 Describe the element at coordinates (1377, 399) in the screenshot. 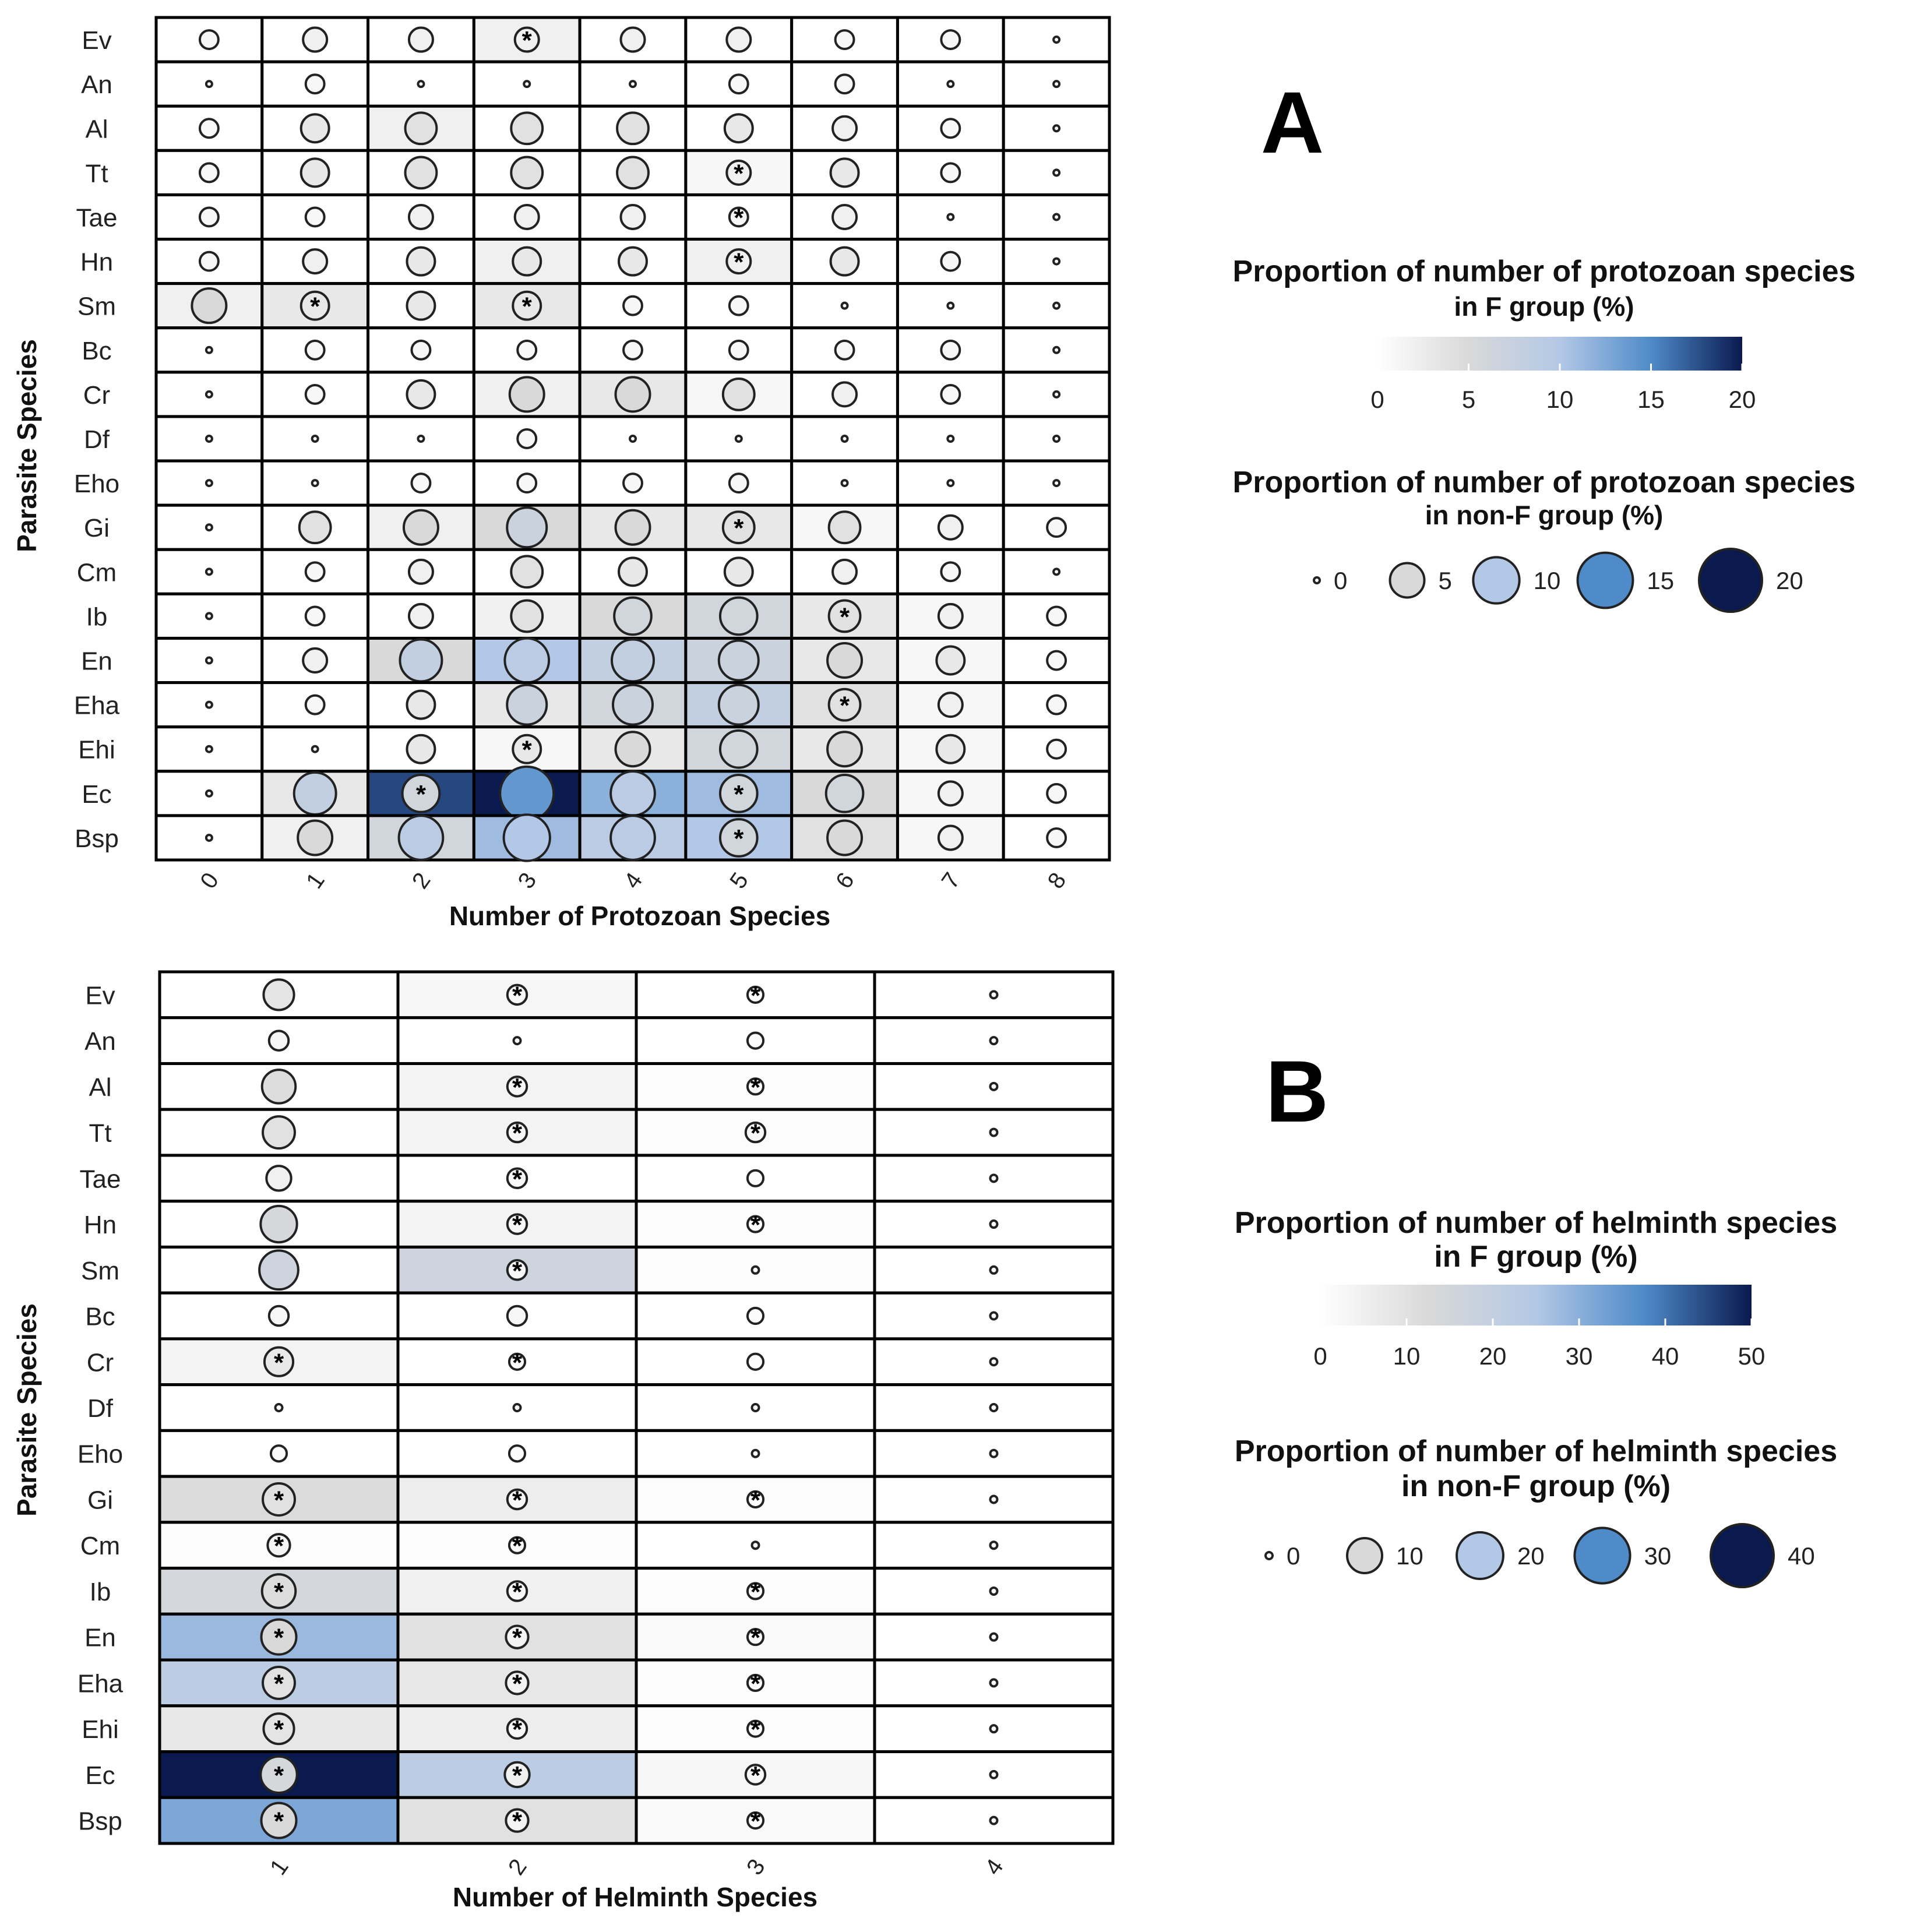

I see `fill-legend-tick-a-0: 0` at that location.